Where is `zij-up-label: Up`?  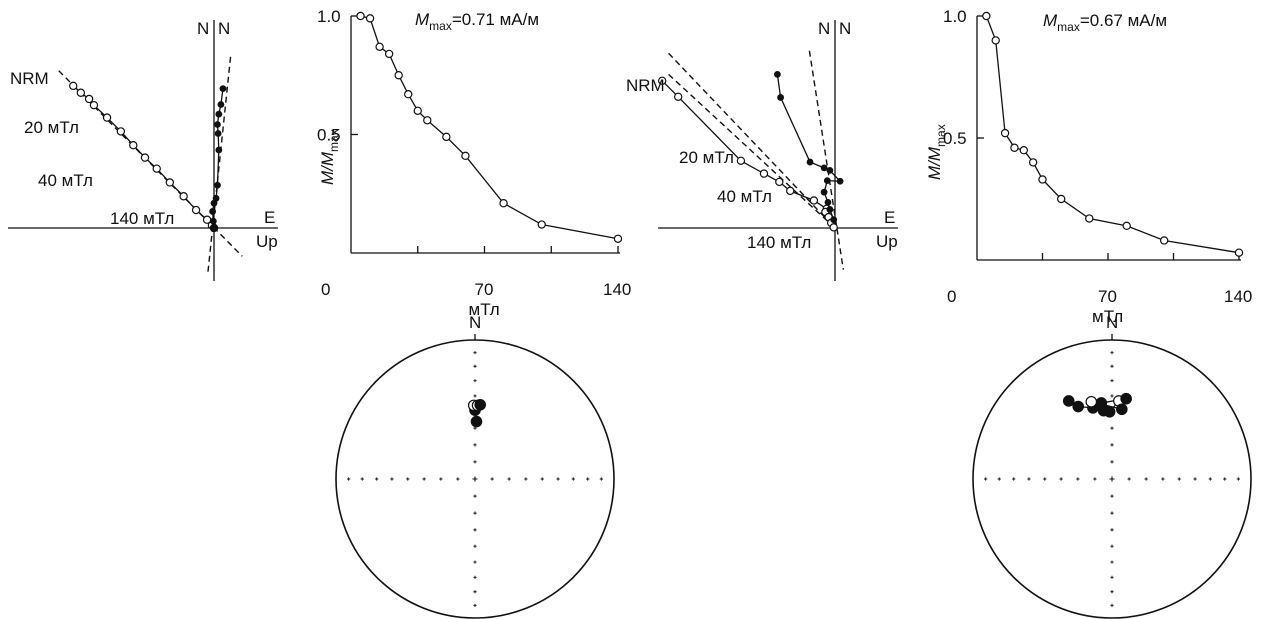 zij-up-label: Up is located at coordinates (887, 241).